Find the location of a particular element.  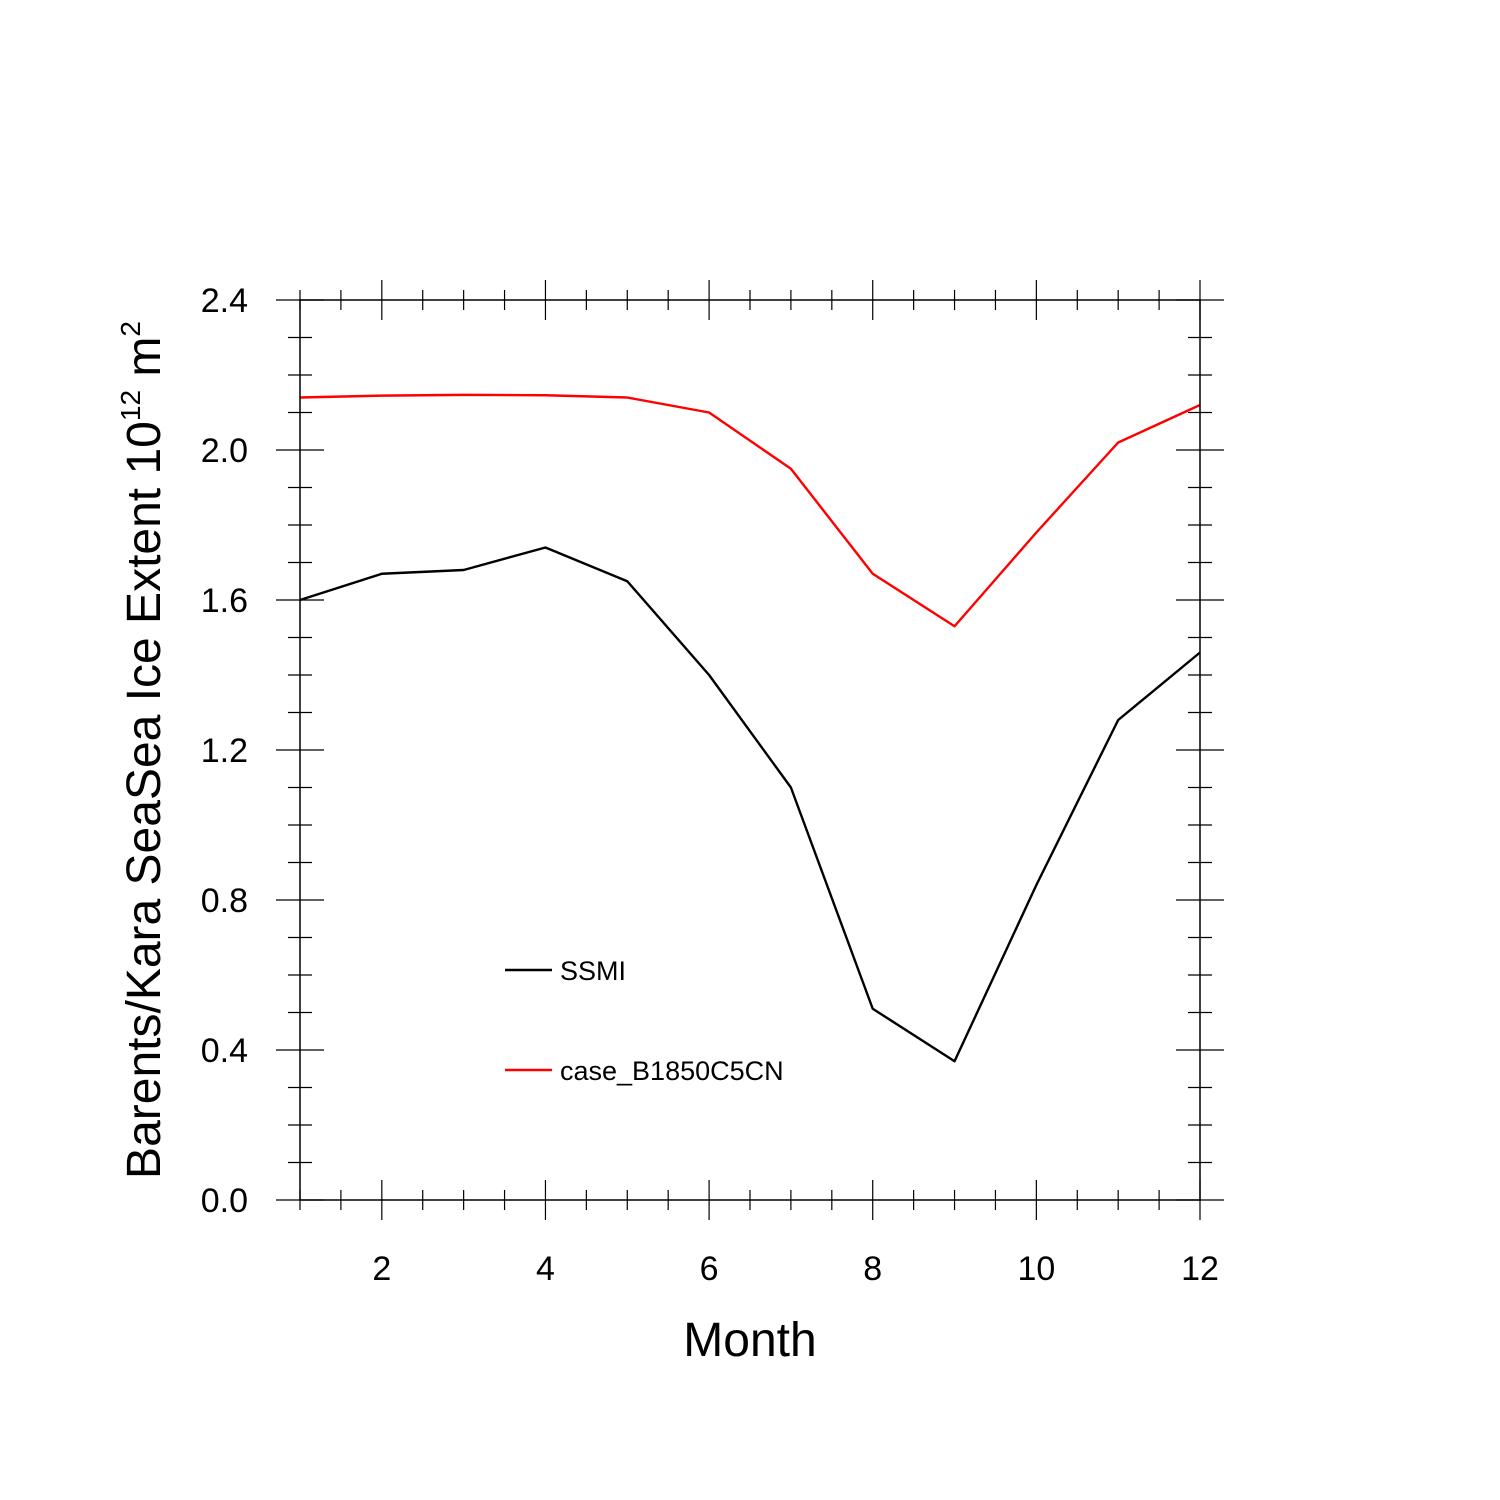

legend: SSMI case_B1850C5CN is located at coordinates (644, 1021).